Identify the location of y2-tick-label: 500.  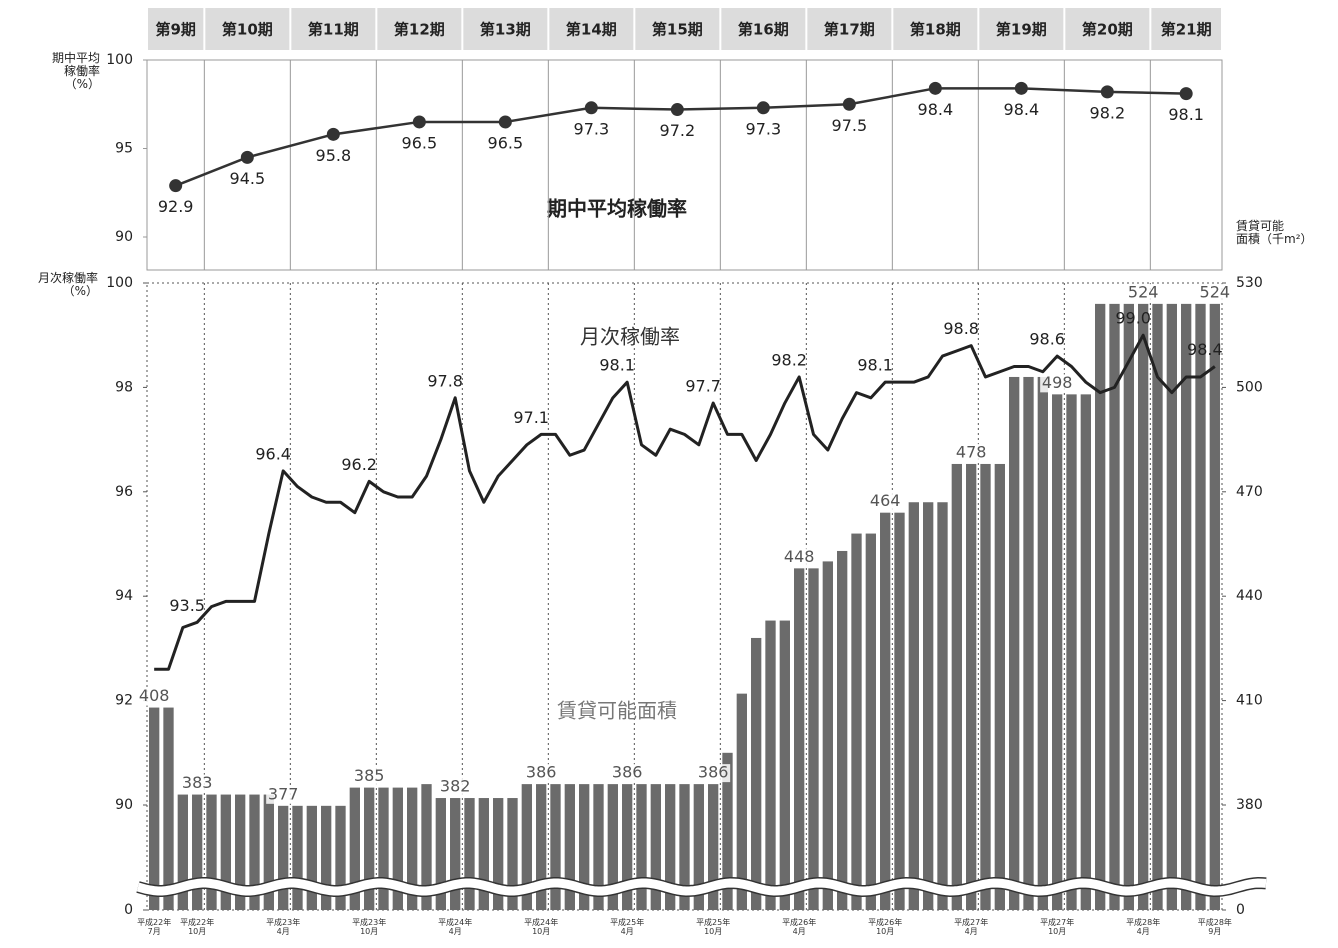
(1249, 387).